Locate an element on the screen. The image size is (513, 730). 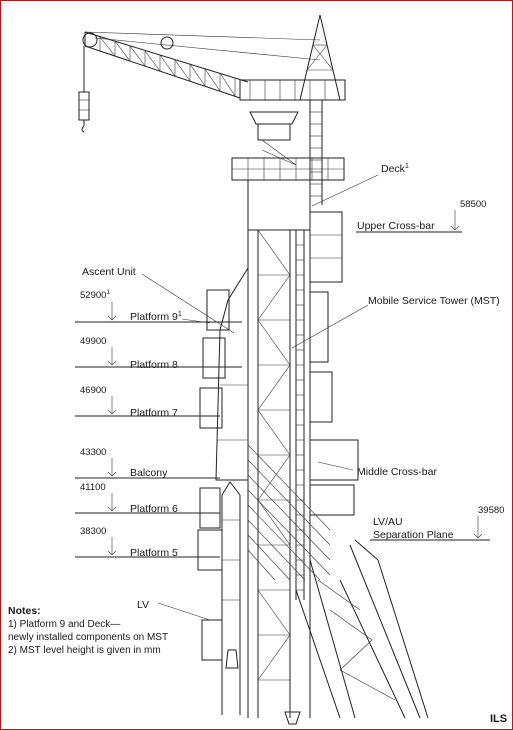
support-frame is located at coordinates (362, 629).